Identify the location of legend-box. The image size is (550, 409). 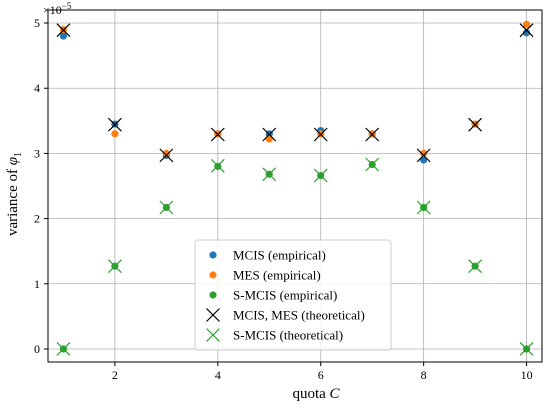
(293, 295).